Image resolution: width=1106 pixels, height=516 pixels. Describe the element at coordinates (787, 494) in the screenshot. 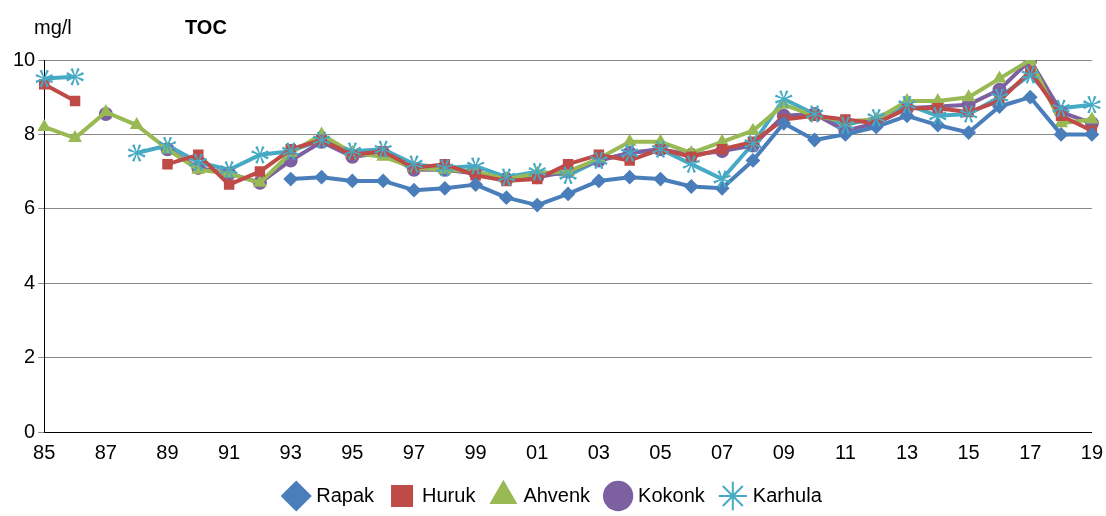

I see `legend-label: Karhula` at that location.